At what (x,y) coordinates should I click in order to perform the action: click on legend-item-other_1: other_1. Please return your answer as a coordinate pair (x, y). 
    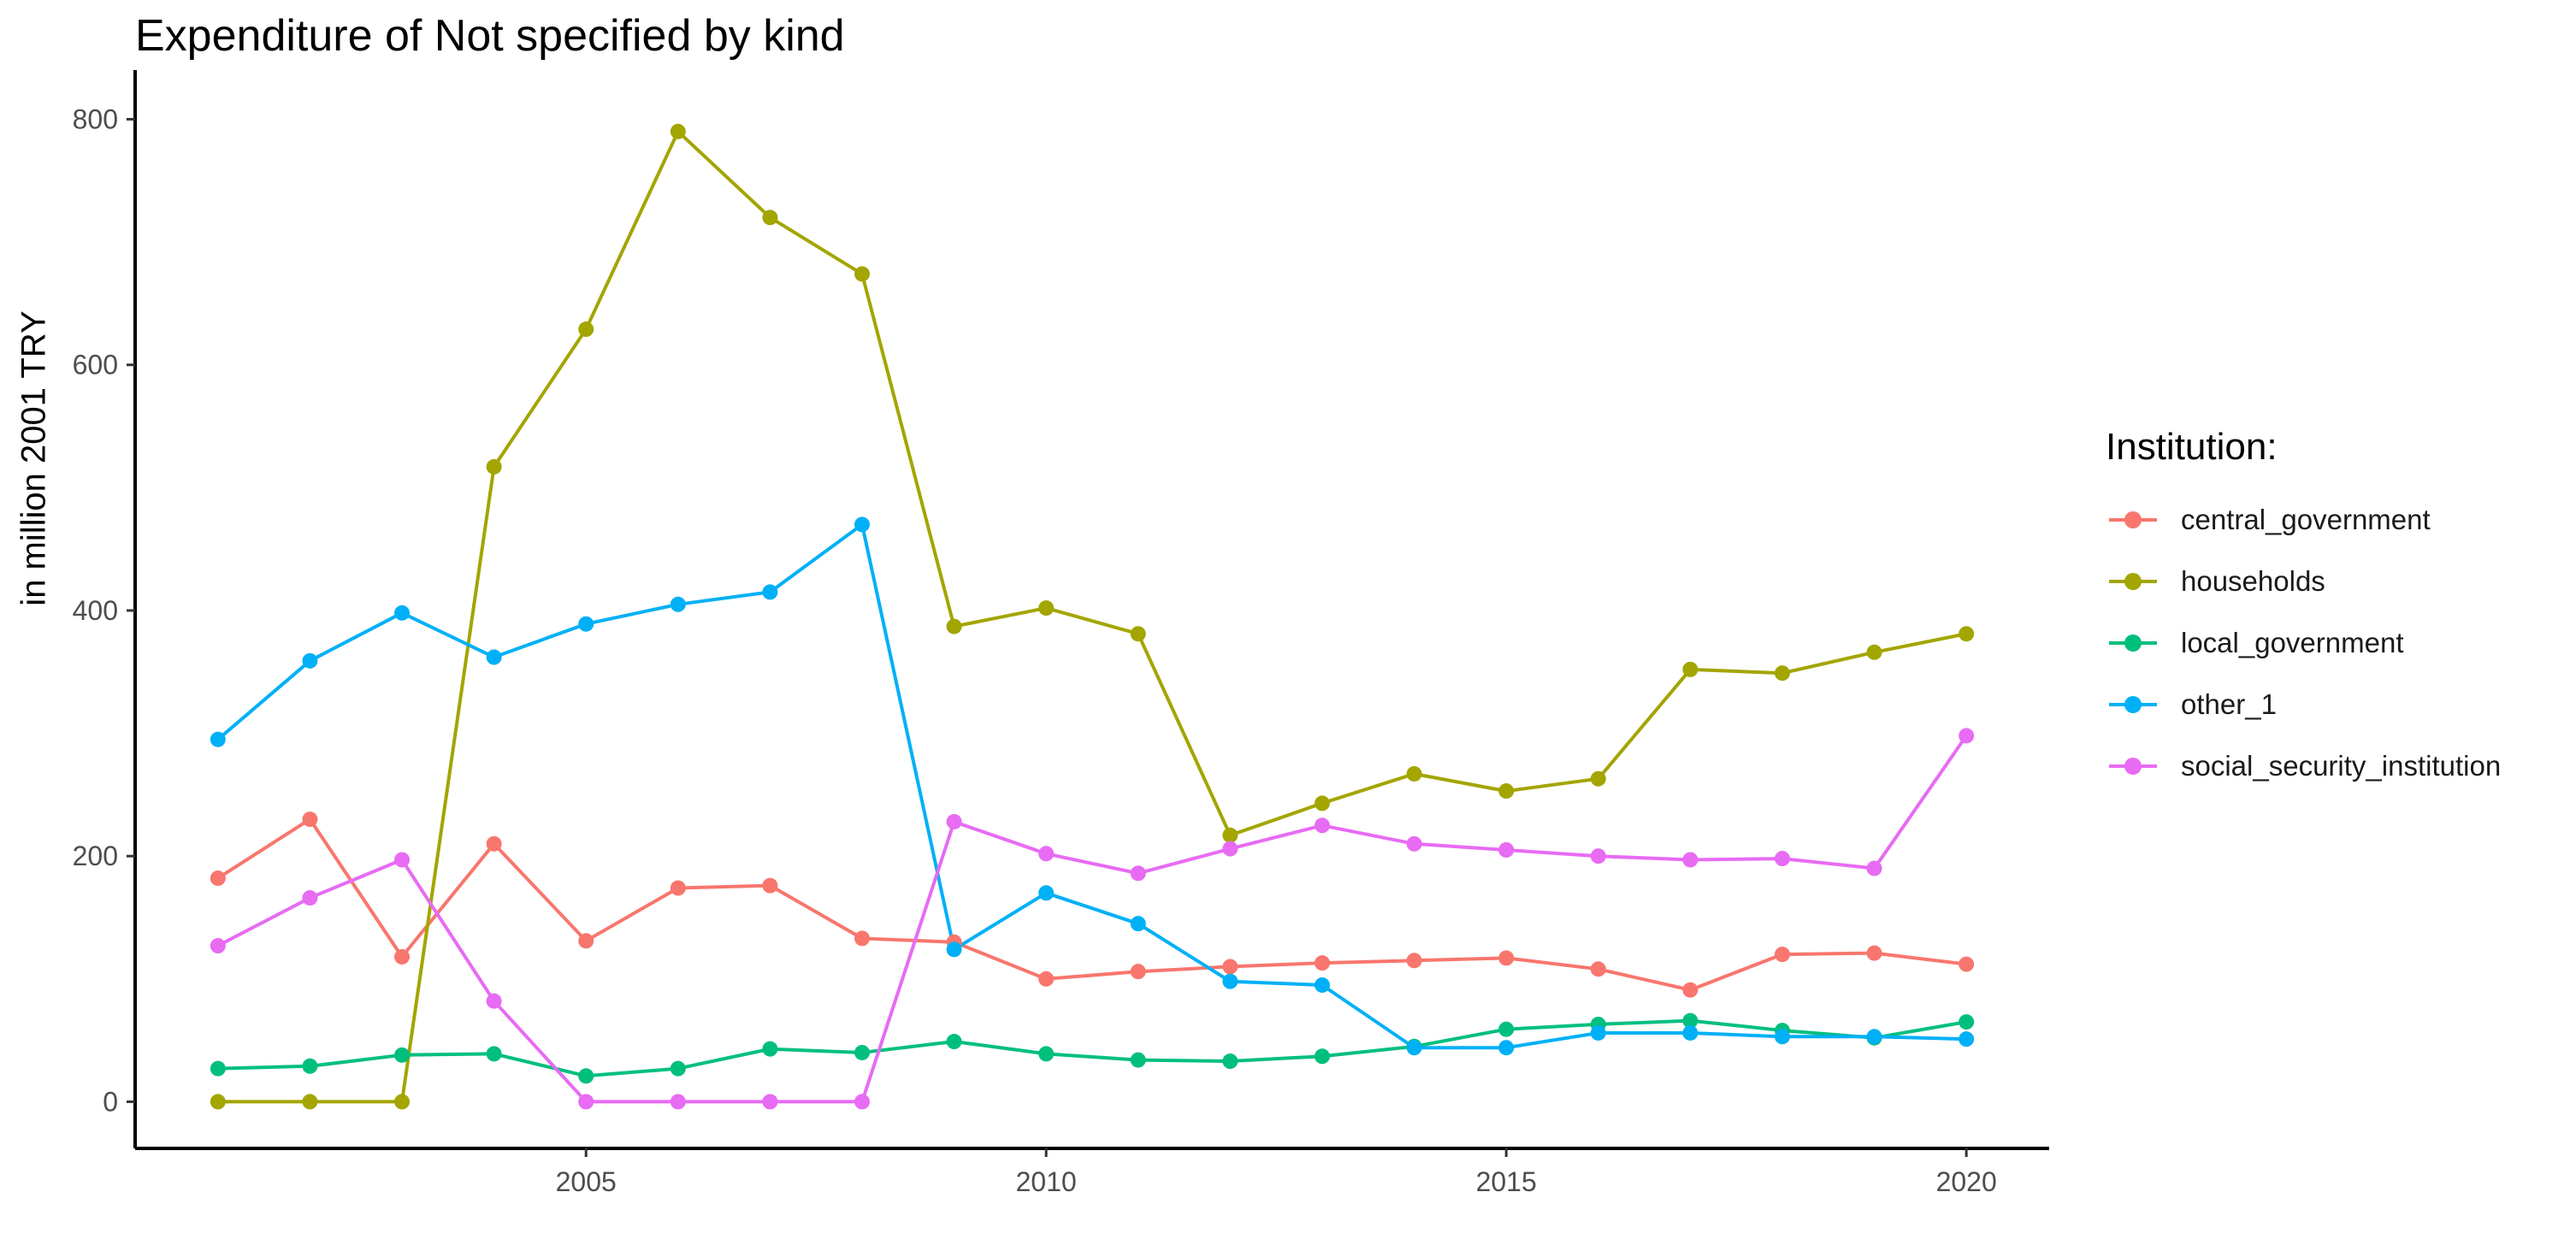
    Looking at the image, I should click on (2303, 705).